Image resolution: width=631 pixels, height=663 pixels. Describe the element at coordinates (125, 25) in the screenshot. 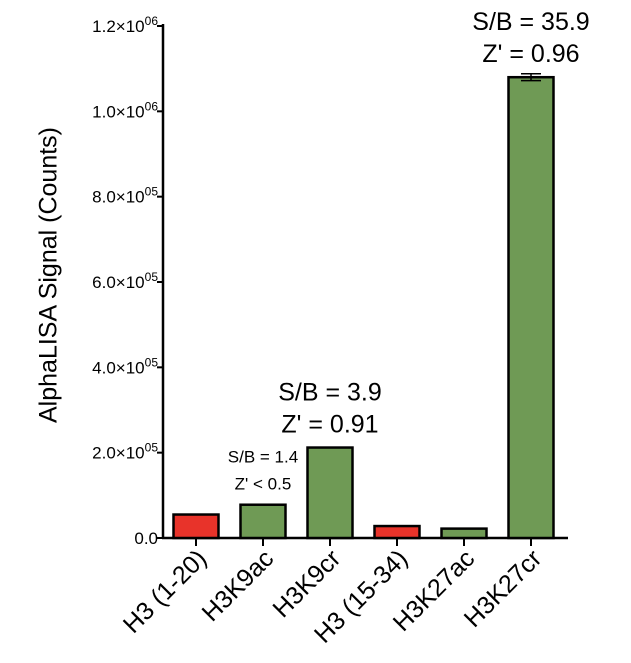

I see `y-tick-label: 1.2×1006` at that location.